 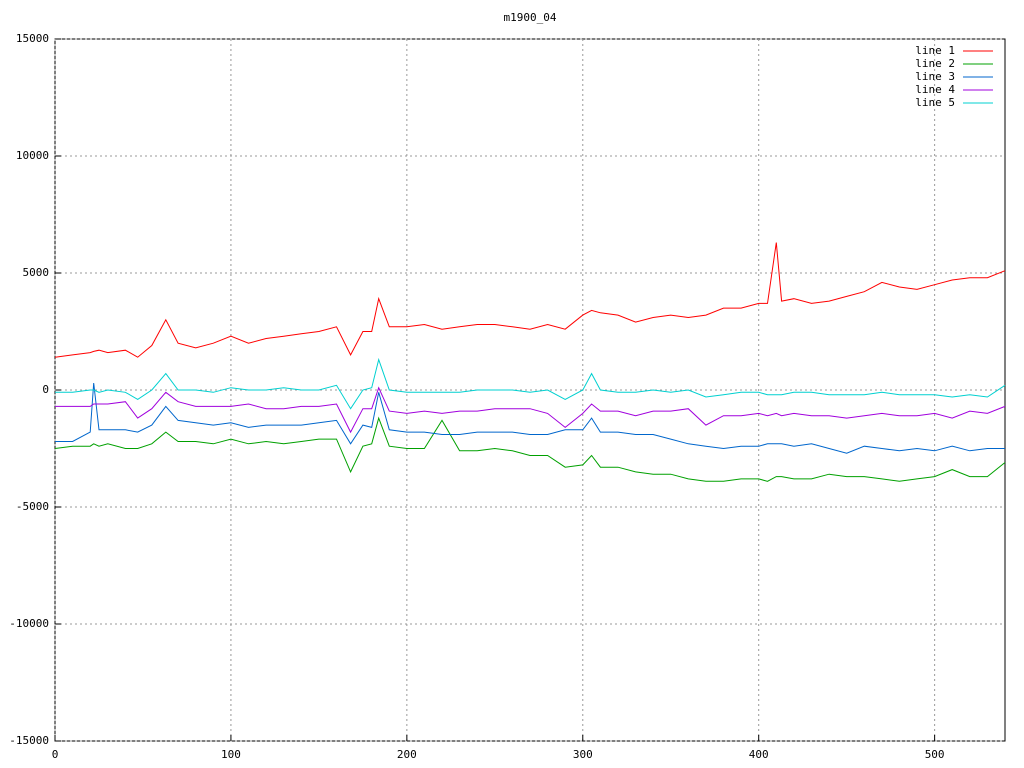 I want to click on y-tick-label: 0, so click(x=45, y=389).